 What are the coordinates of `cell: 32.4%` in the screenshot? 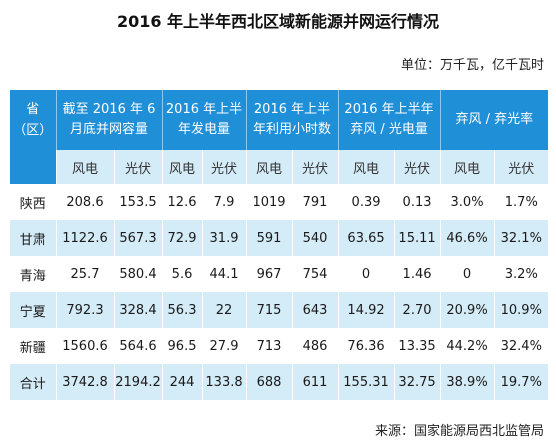 It's located at (521, 346).